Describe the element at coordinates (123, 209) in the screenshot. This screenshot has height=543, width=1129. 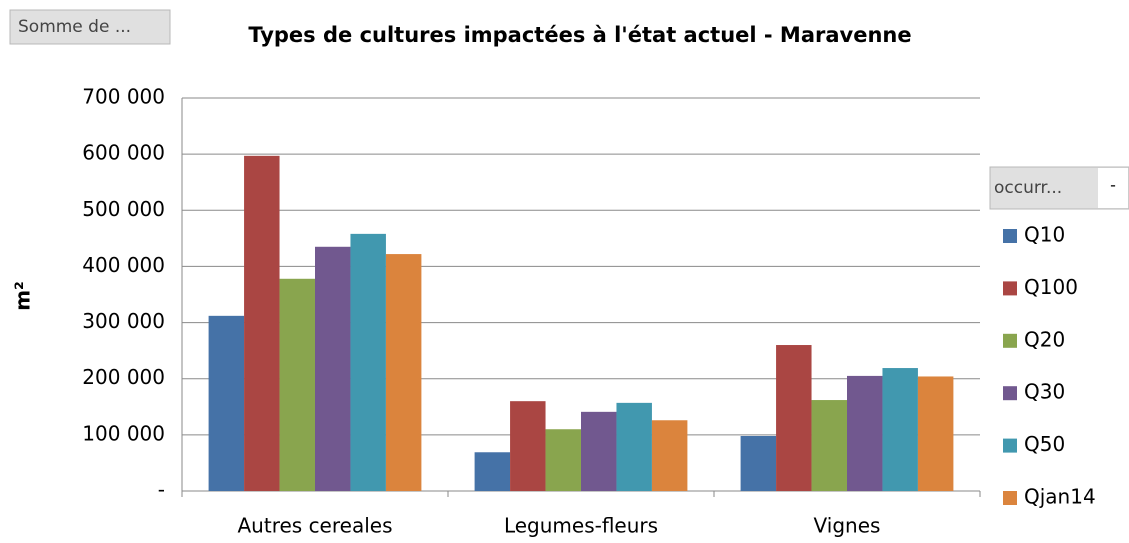
I see `y-tick-label: 500 000` at that location.